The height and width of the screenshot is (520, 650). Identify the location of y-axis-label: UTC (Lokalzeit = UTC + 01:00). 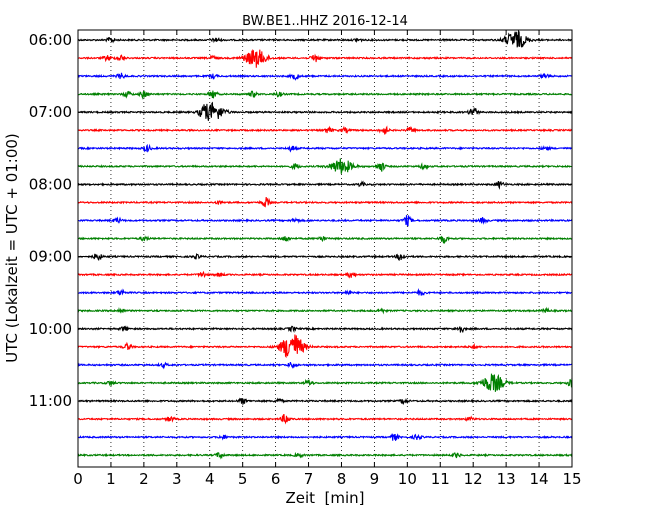
(12, 248).